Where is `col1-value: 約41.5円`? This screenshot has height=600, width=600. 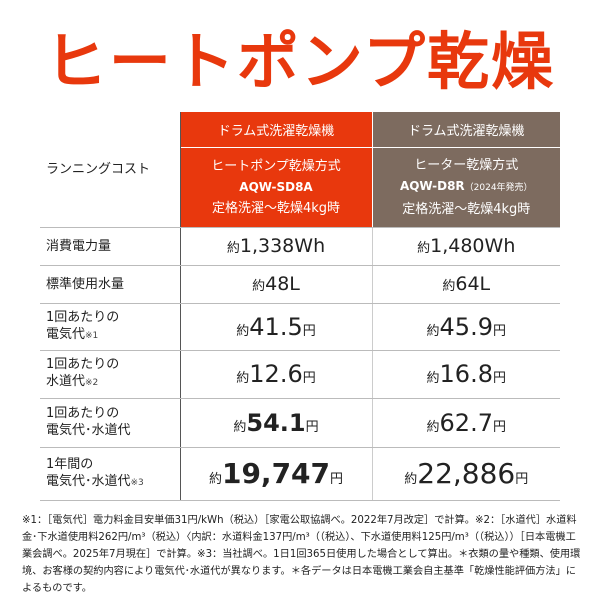
col1-value: 約41.5円 is located at coordinates (276, 327).